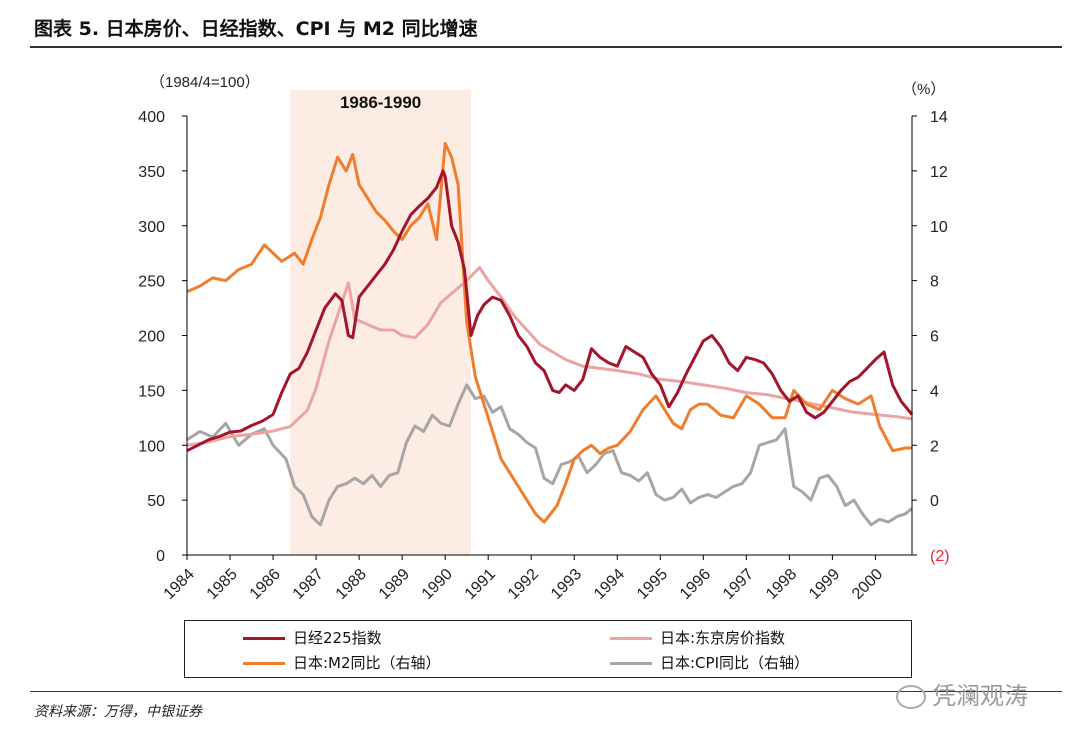 This screenshot has height=740, width=1080. I want to click on legend-label-nikkei: 日经225指数, so click(337, 638).